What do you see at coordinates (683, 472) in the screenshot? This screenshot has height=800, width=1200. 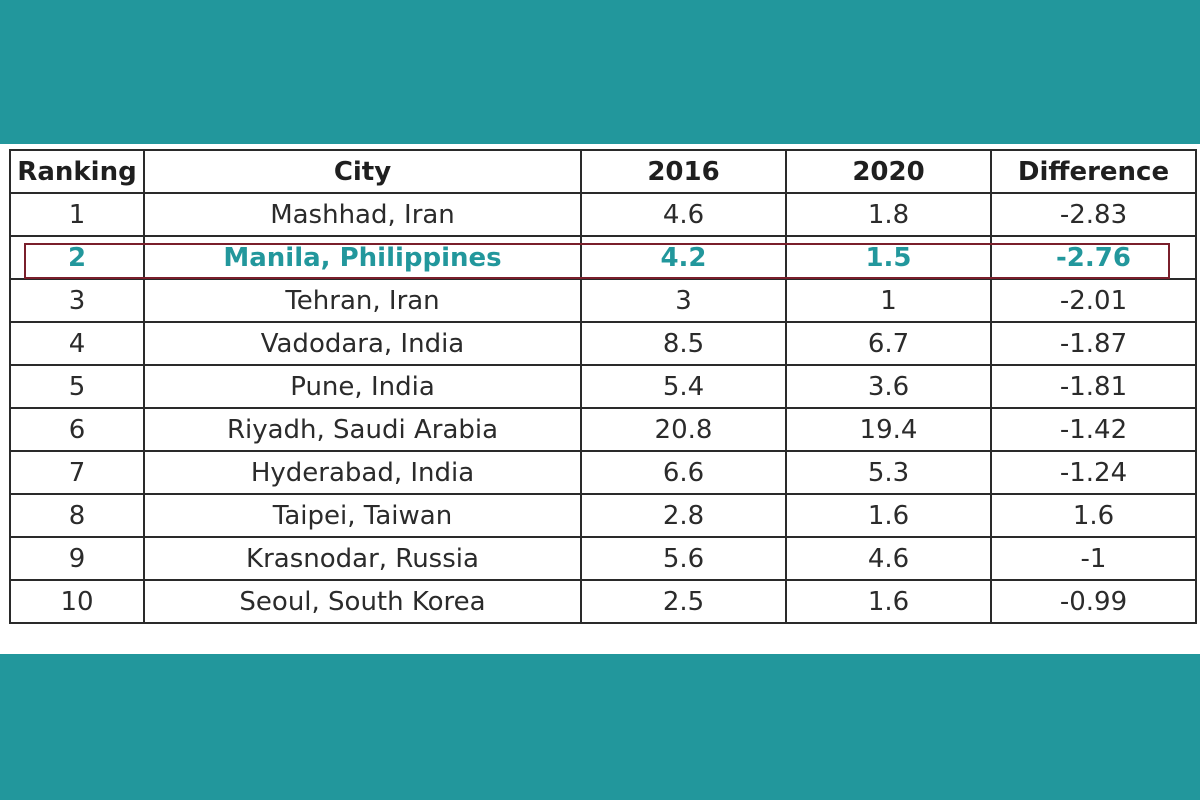 I see `value-2016-cell: 6.6` at bounding box center [683, 472].